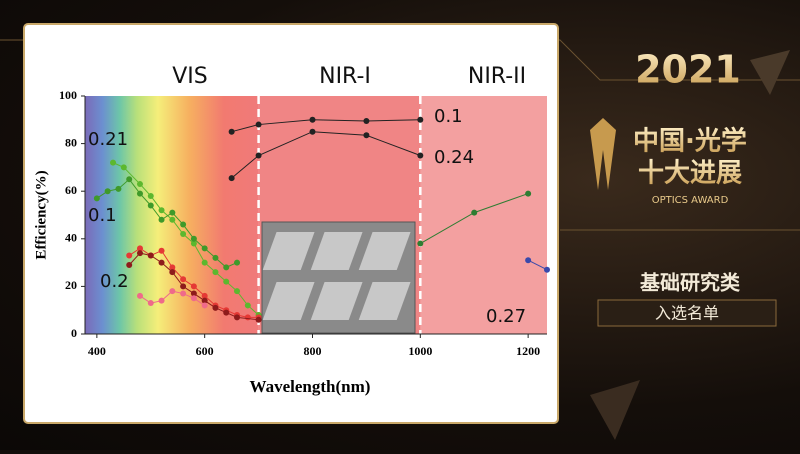 The height and width of the screenshot is (454, 800). I want to click on year: 2021, so click(688, 70).